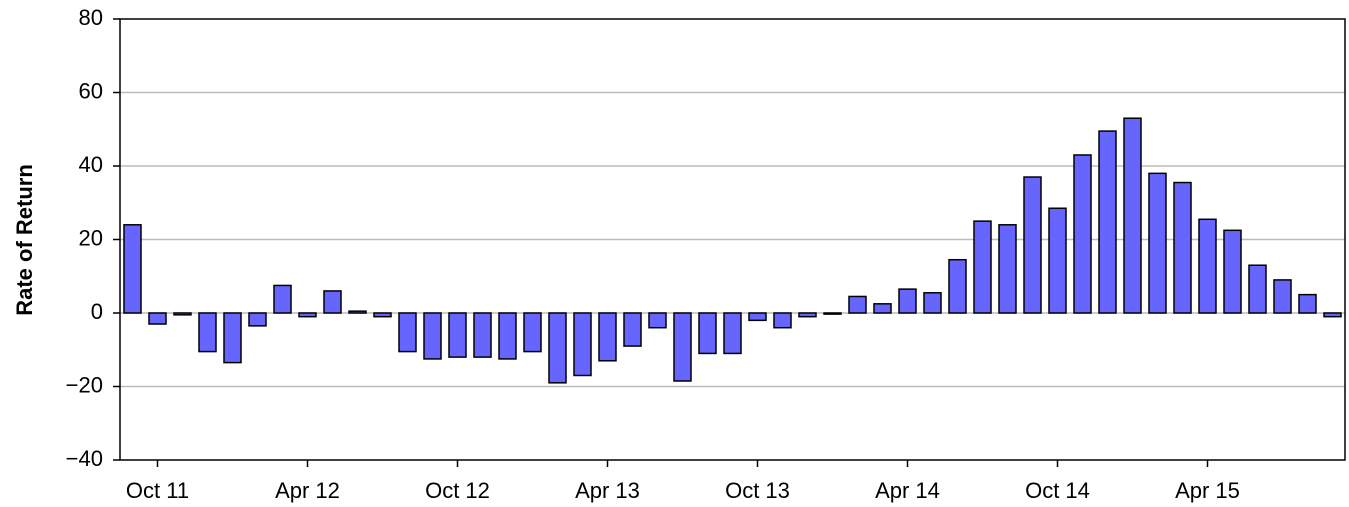 The height and width of the screenshot is (507, 1349). I want to click on y-tick-label: −20, so click(84, 384).